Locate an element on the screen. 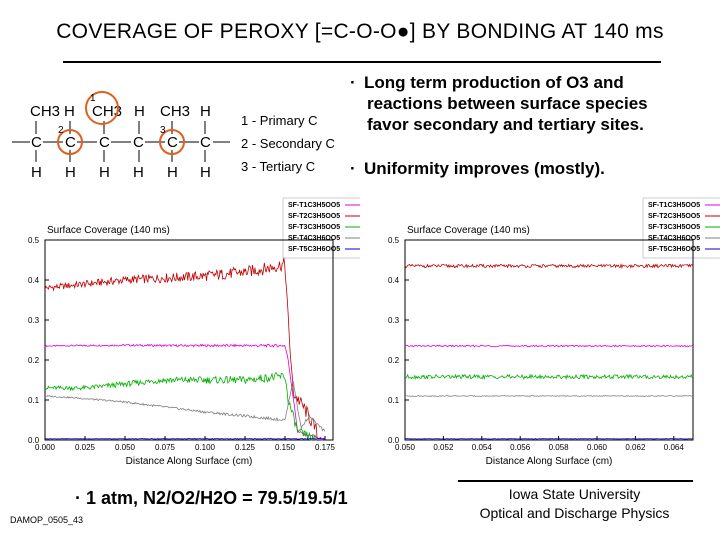 Image resolution: width=720 pixels, height=540 pixels. molecule-diagram: CH3 H CH3 H CH3 H C C C C C C is located at coordinates (123, 142).